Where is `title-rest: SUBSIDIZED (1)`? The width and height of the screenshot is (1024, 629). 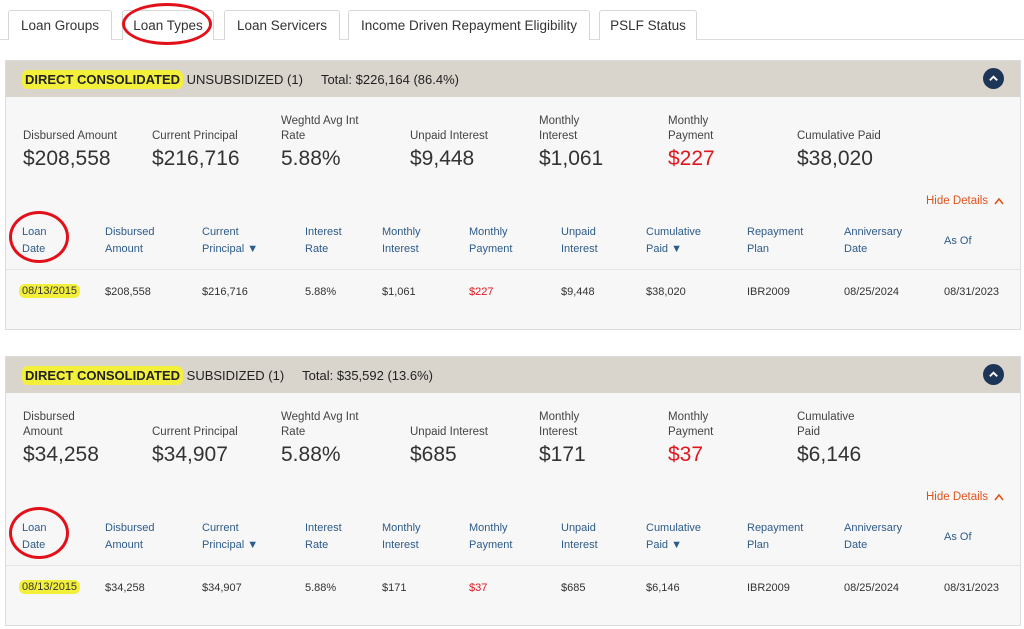 title-rest: SUBSIDIZED (1) is located at coordinates (234, 375).